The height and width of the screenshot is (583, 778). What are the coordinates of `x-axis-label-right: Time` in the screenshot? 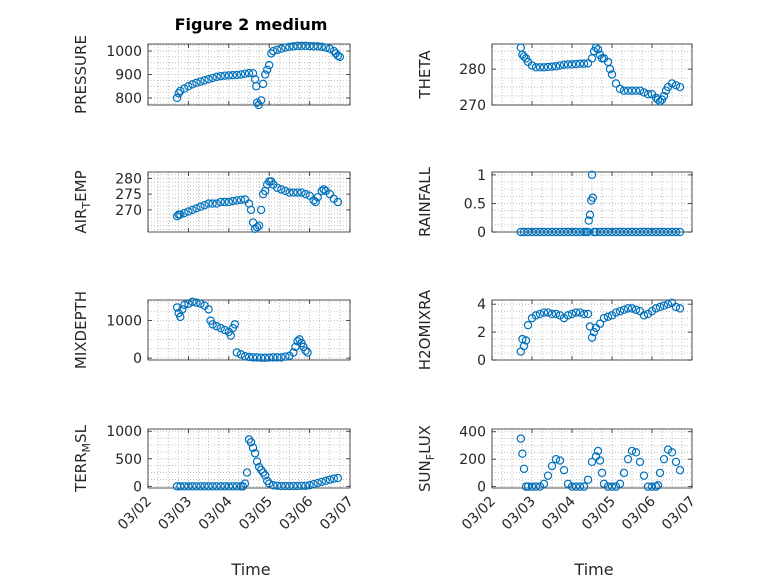 It's located at (593, 569).